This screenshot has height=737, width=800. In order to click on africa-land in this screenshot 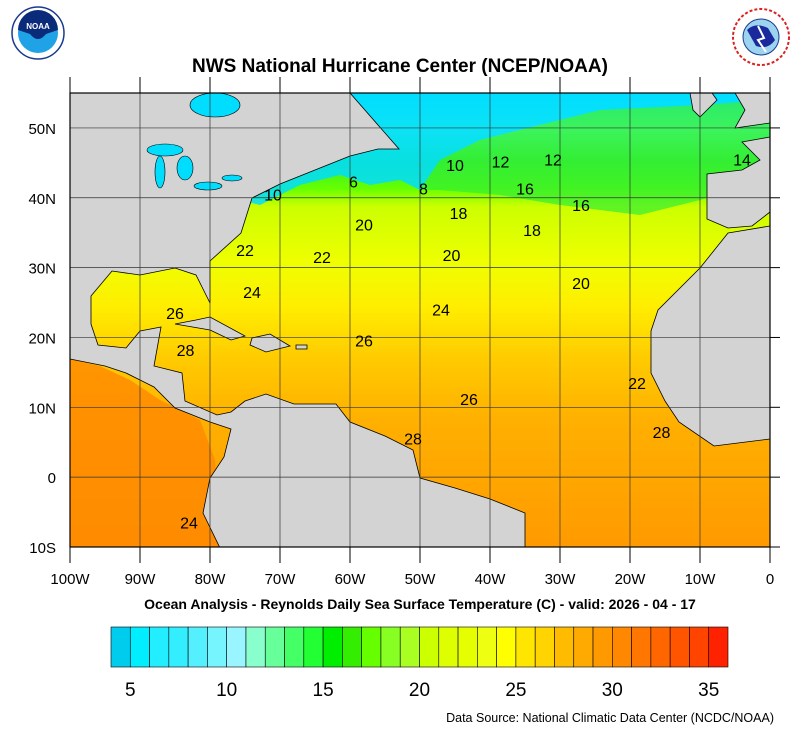, I will do `click(710, 336)`.